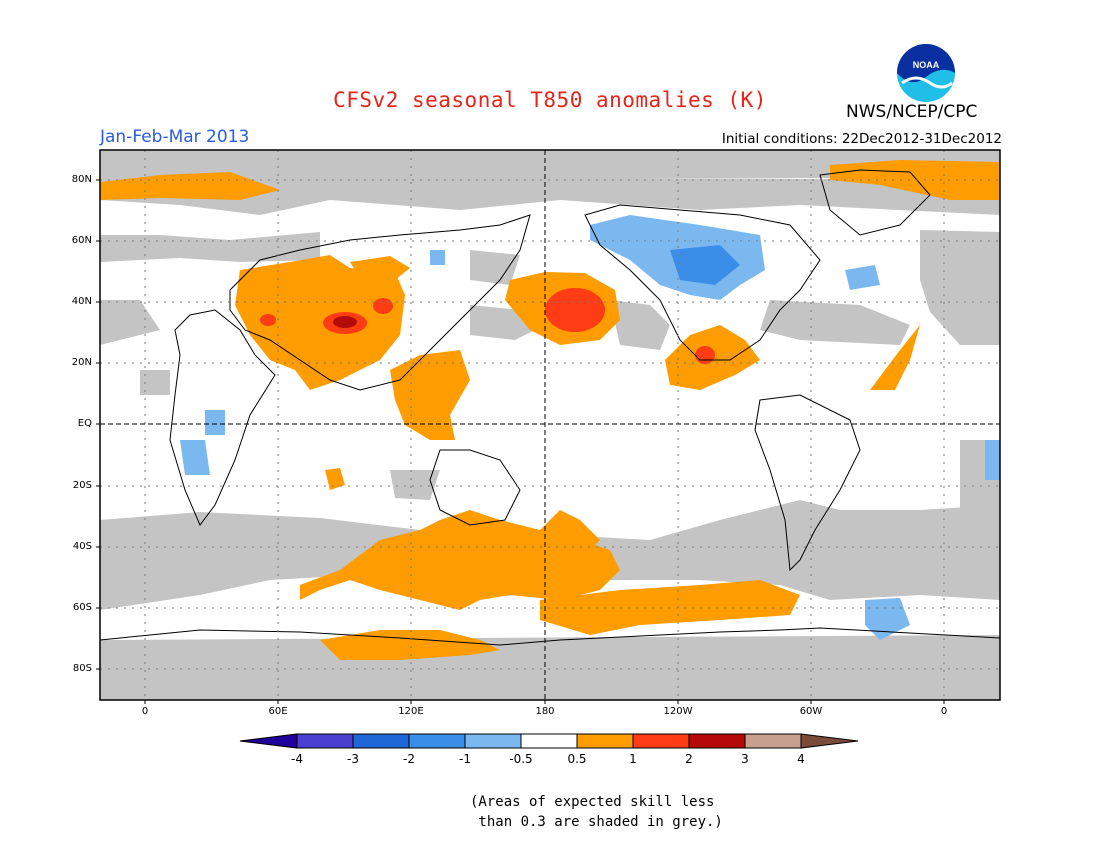 Image resolution: width=1100 pixels, height=850 pixels. What do you see at coordinates (912, 112) in the screenshot?
I see `agency-label: NWS/NCEP/CPC` at bounding box center [912, 112].